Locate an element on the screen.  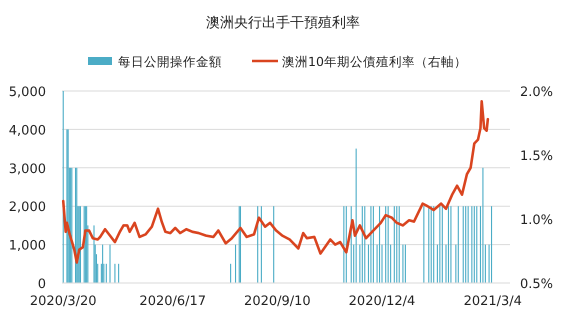
x-tick-label: 2020/3/20 is located at coordinates (63, 301).